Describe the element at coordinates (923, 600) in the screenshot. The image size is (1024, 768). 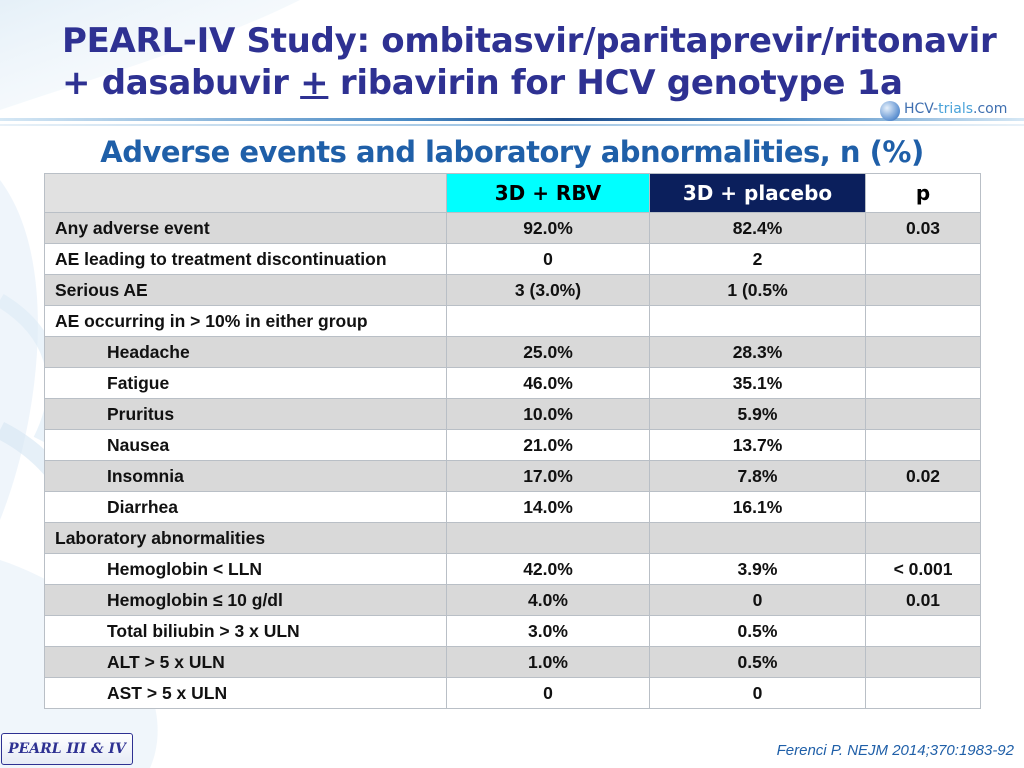
I see `cell-p-value: 0.01` at that location.